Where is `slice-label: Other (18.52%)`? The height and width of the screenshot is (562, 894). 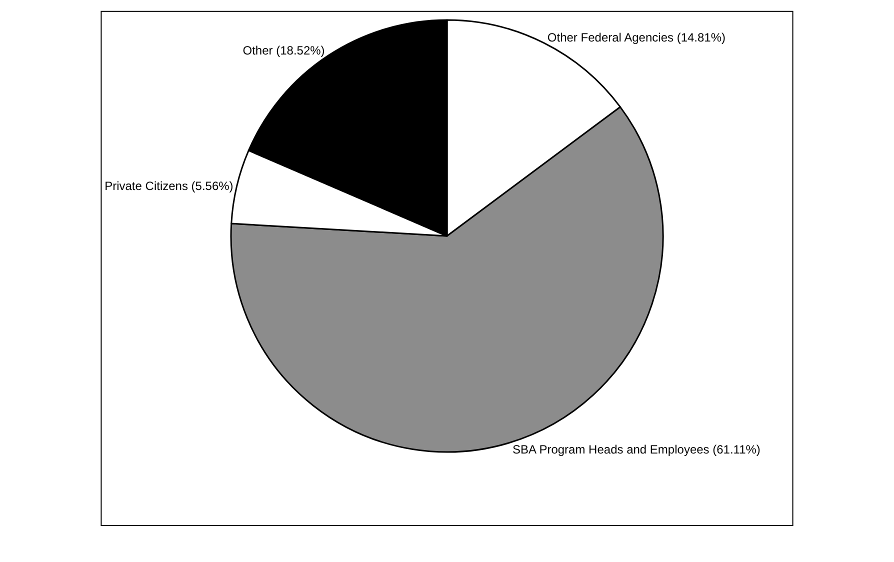 slice-label: Other (18.52%) is located at coordinates (283, 51).